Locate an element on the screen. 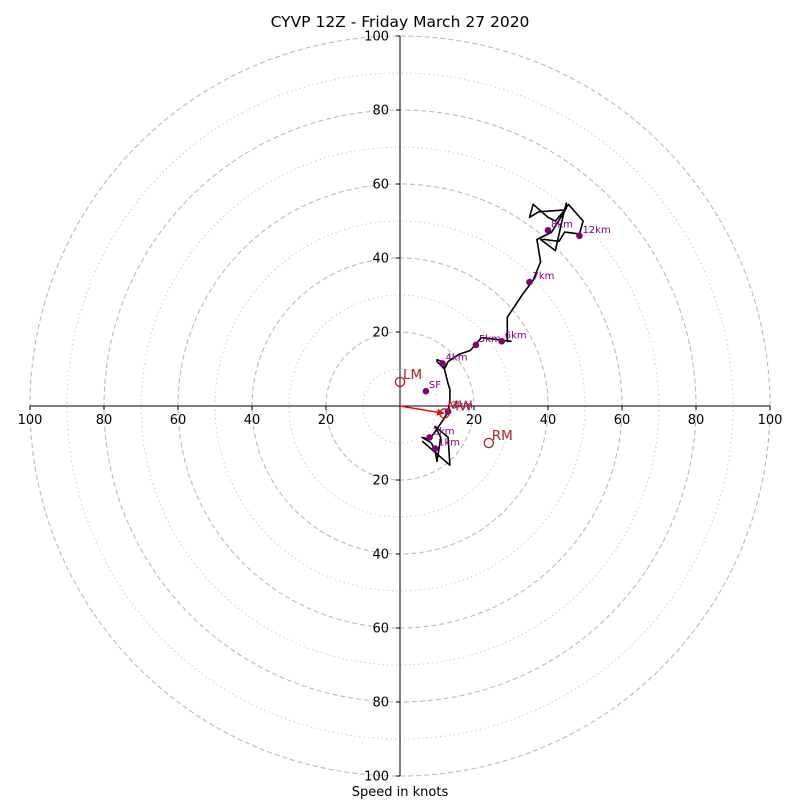  height-point-label: 3km is located at coordinates (462, 406).